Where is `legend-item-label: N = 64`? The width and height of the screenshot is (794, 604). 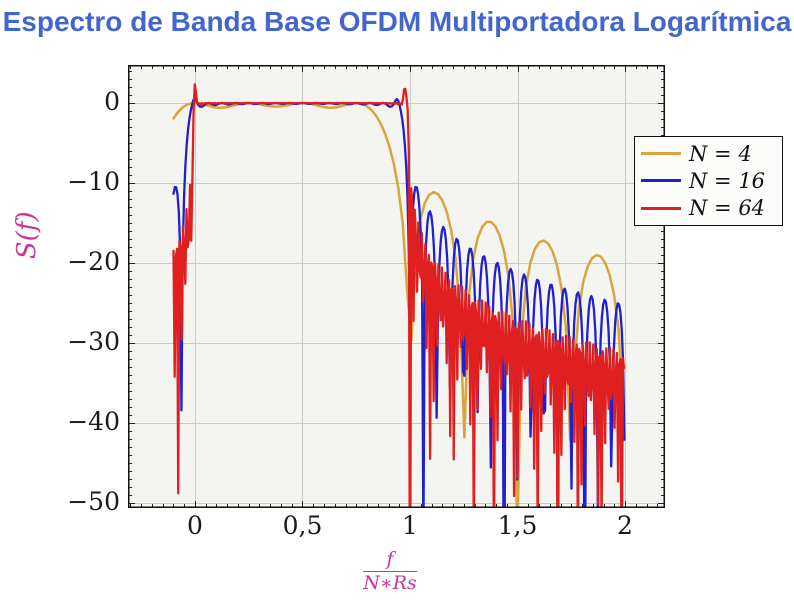 legend-item-label: N = 64 is located at coordinates (727, 208).